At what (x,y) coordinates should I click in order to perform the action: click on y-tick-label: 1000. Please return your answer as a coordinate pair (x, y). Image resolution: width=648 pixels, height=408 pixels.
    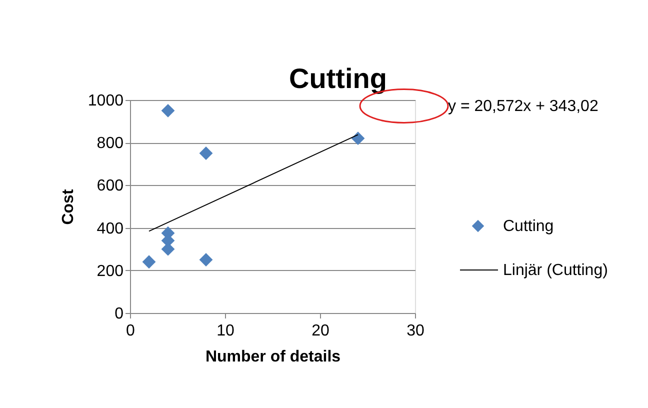
    Looking at the image, I should click on (106, 101).